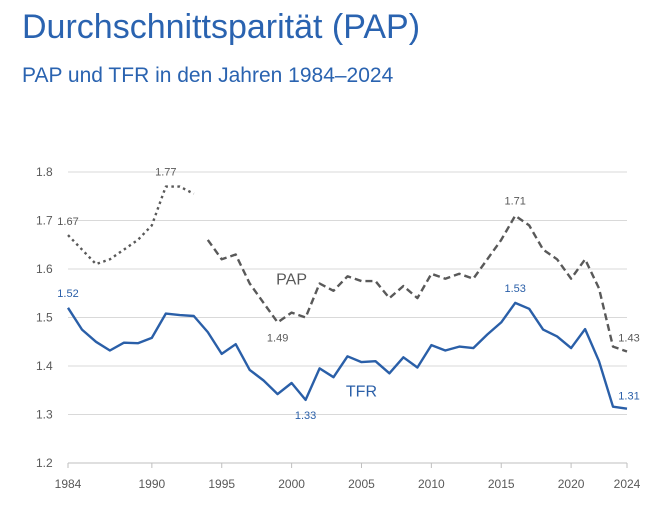  What do you see at coordinates (514, 202) in the screenshot?
I see `data-label-pap: 1.71` at bounding box center [514, 202].